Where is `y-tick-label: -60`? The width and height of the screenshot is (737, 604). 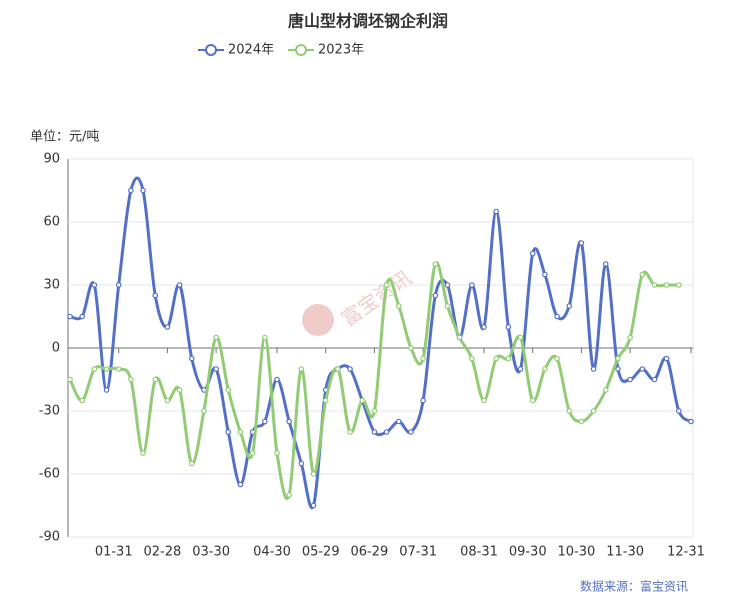
y-tick-label: -60 is located at coordinates (49, 474).